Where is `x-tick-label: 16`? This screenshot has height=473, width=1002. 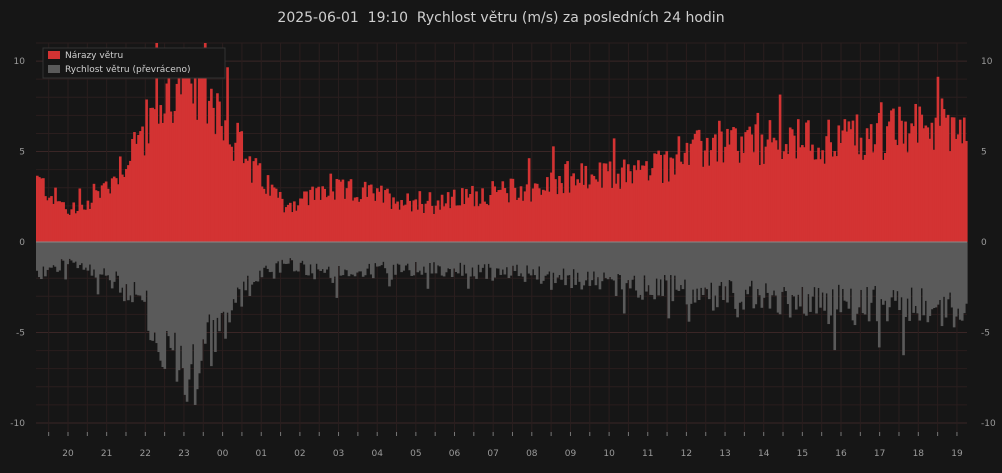 x-tick-label: 16 is located at coordinates (841, 454).